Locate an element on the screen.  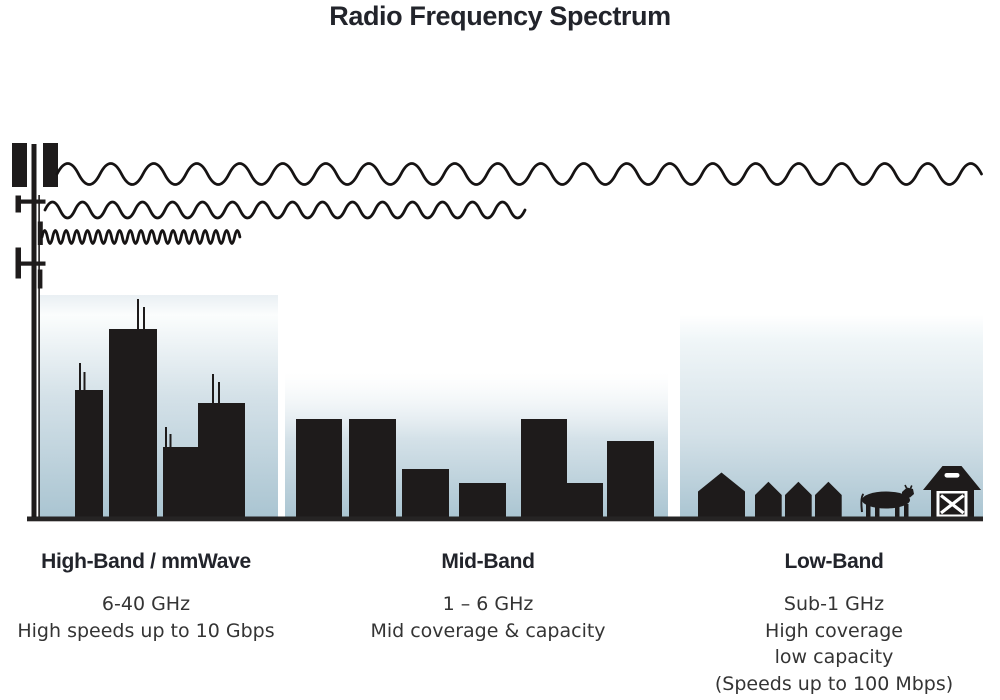
high-band-short-wavelength-wave is located at coordinates (141, 237).